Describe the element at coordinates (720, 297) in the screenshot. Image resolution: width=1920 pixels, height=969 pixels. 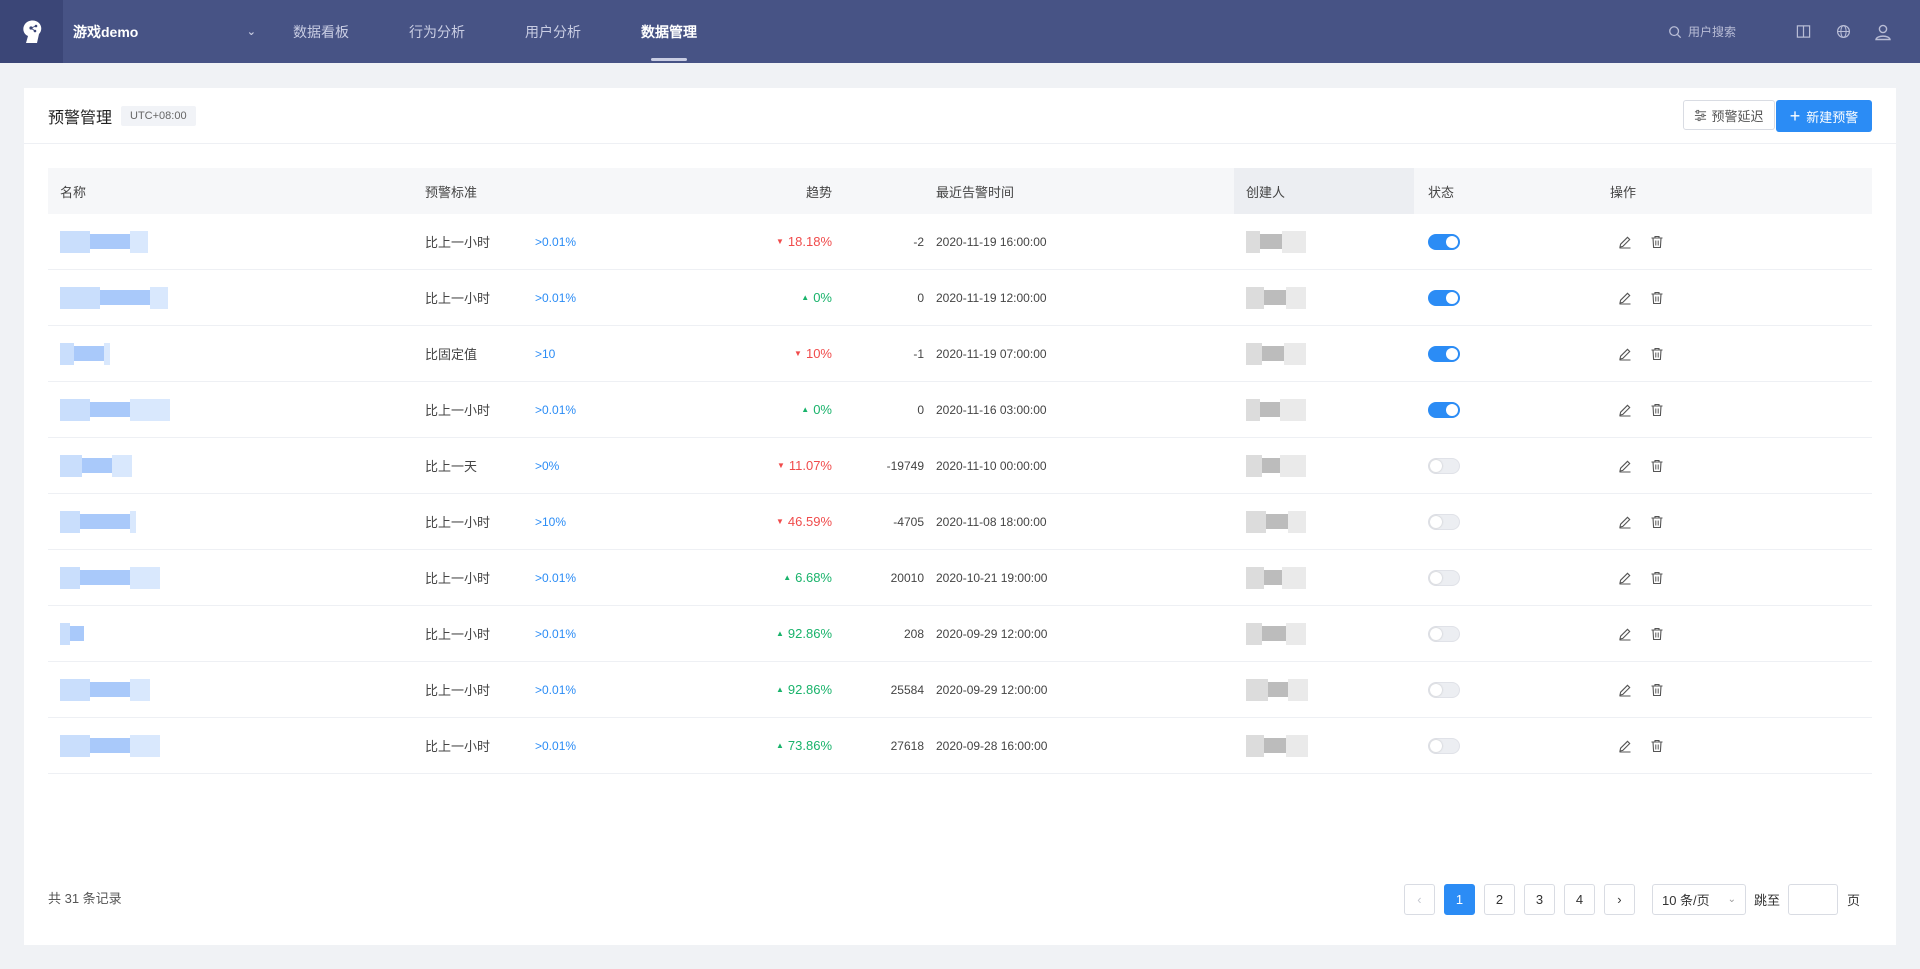
I see `alert-trend: ▲ 0%` at that location.